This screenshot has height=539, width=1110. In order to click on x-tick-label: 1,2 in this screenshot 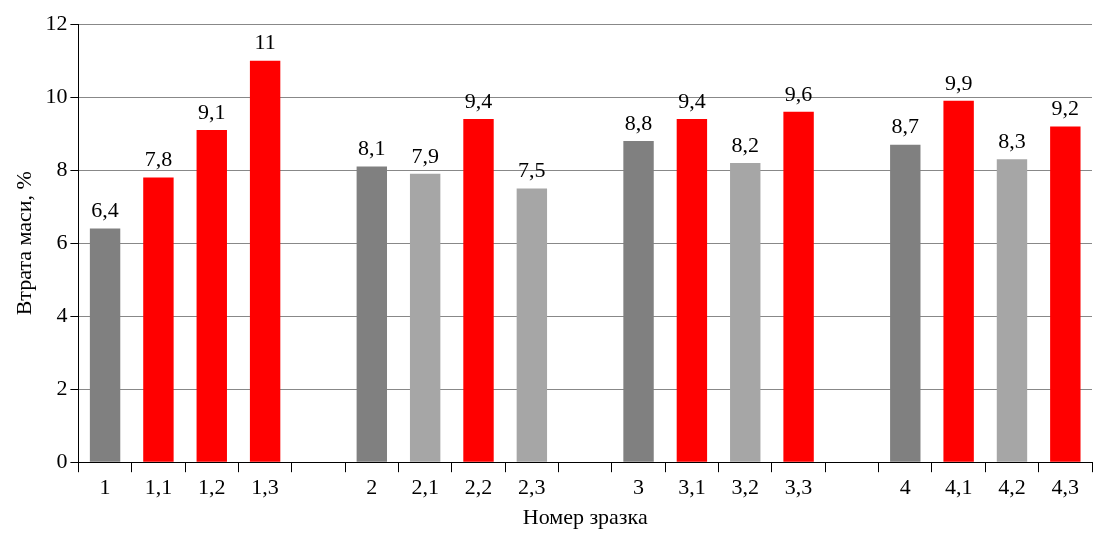, I will do `click(212, 487)`.